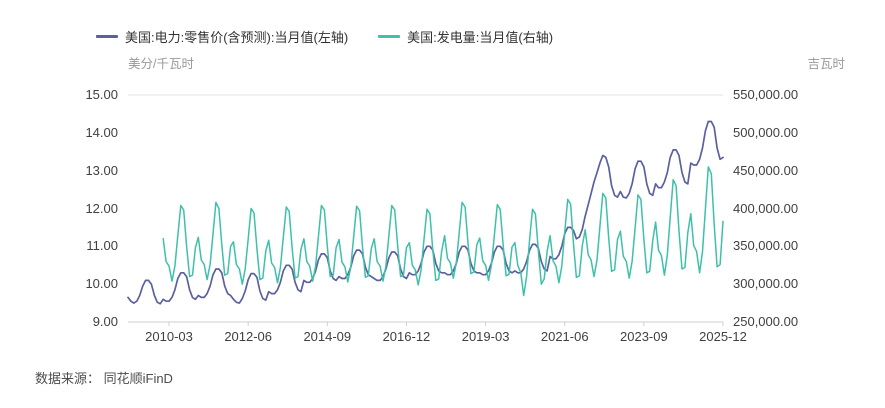 The height and width of the screenshot is (408, 885). I want to click on left-axis-tick-label: 12.00, so click(101, 208).